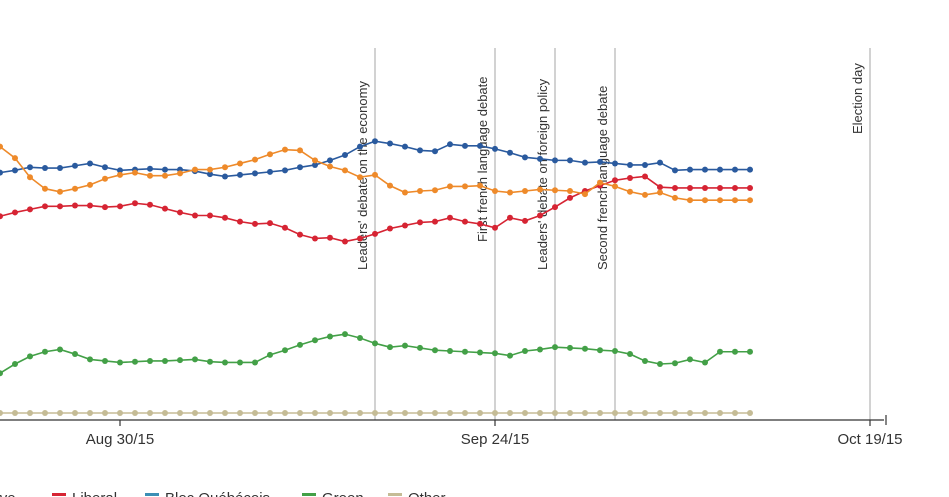 This screenshot has width=949, height=497. What do you see at coordinates (8, 493) in the screenshot?
I see `legend-item-conservative: Conservative` at bounding box center [8, 493].